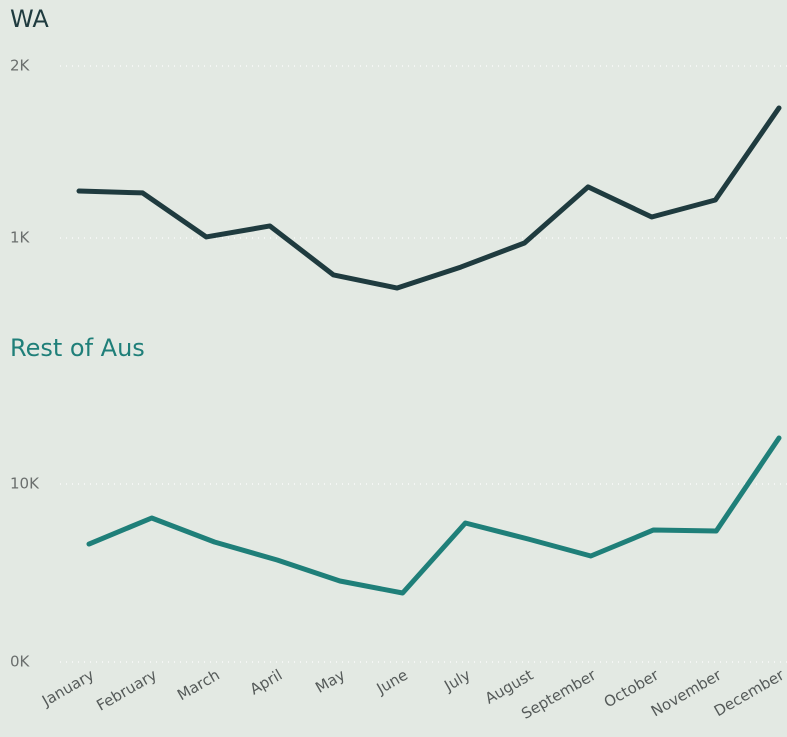  What do you see at coordinates (77, 348) in the screenshot?
I see `chart-title: Rest of Aus` at bounding box center [77, 348].